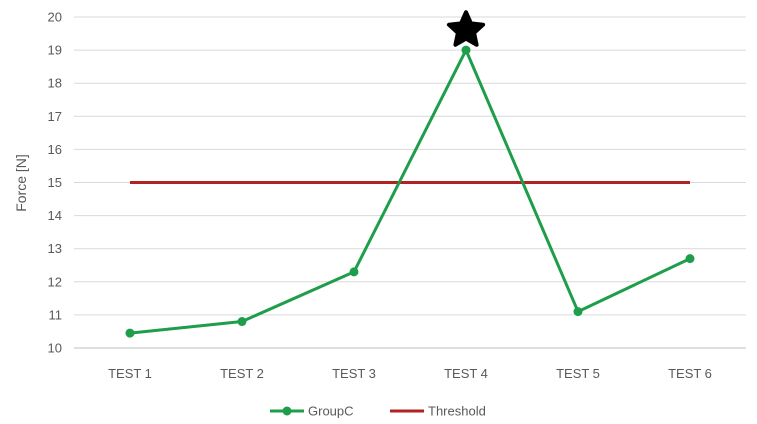 The width and height of the screenshot is (757, 424). I want to click on star-marker-icon, so click(466, 28).